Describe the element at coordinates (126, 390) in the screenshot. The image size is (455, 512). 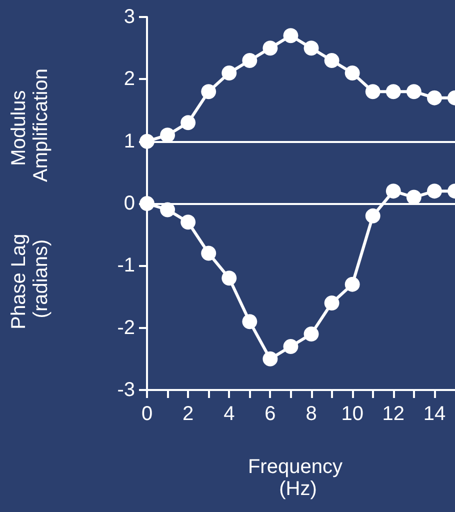
I see `y-tick-label: -3` at that location.